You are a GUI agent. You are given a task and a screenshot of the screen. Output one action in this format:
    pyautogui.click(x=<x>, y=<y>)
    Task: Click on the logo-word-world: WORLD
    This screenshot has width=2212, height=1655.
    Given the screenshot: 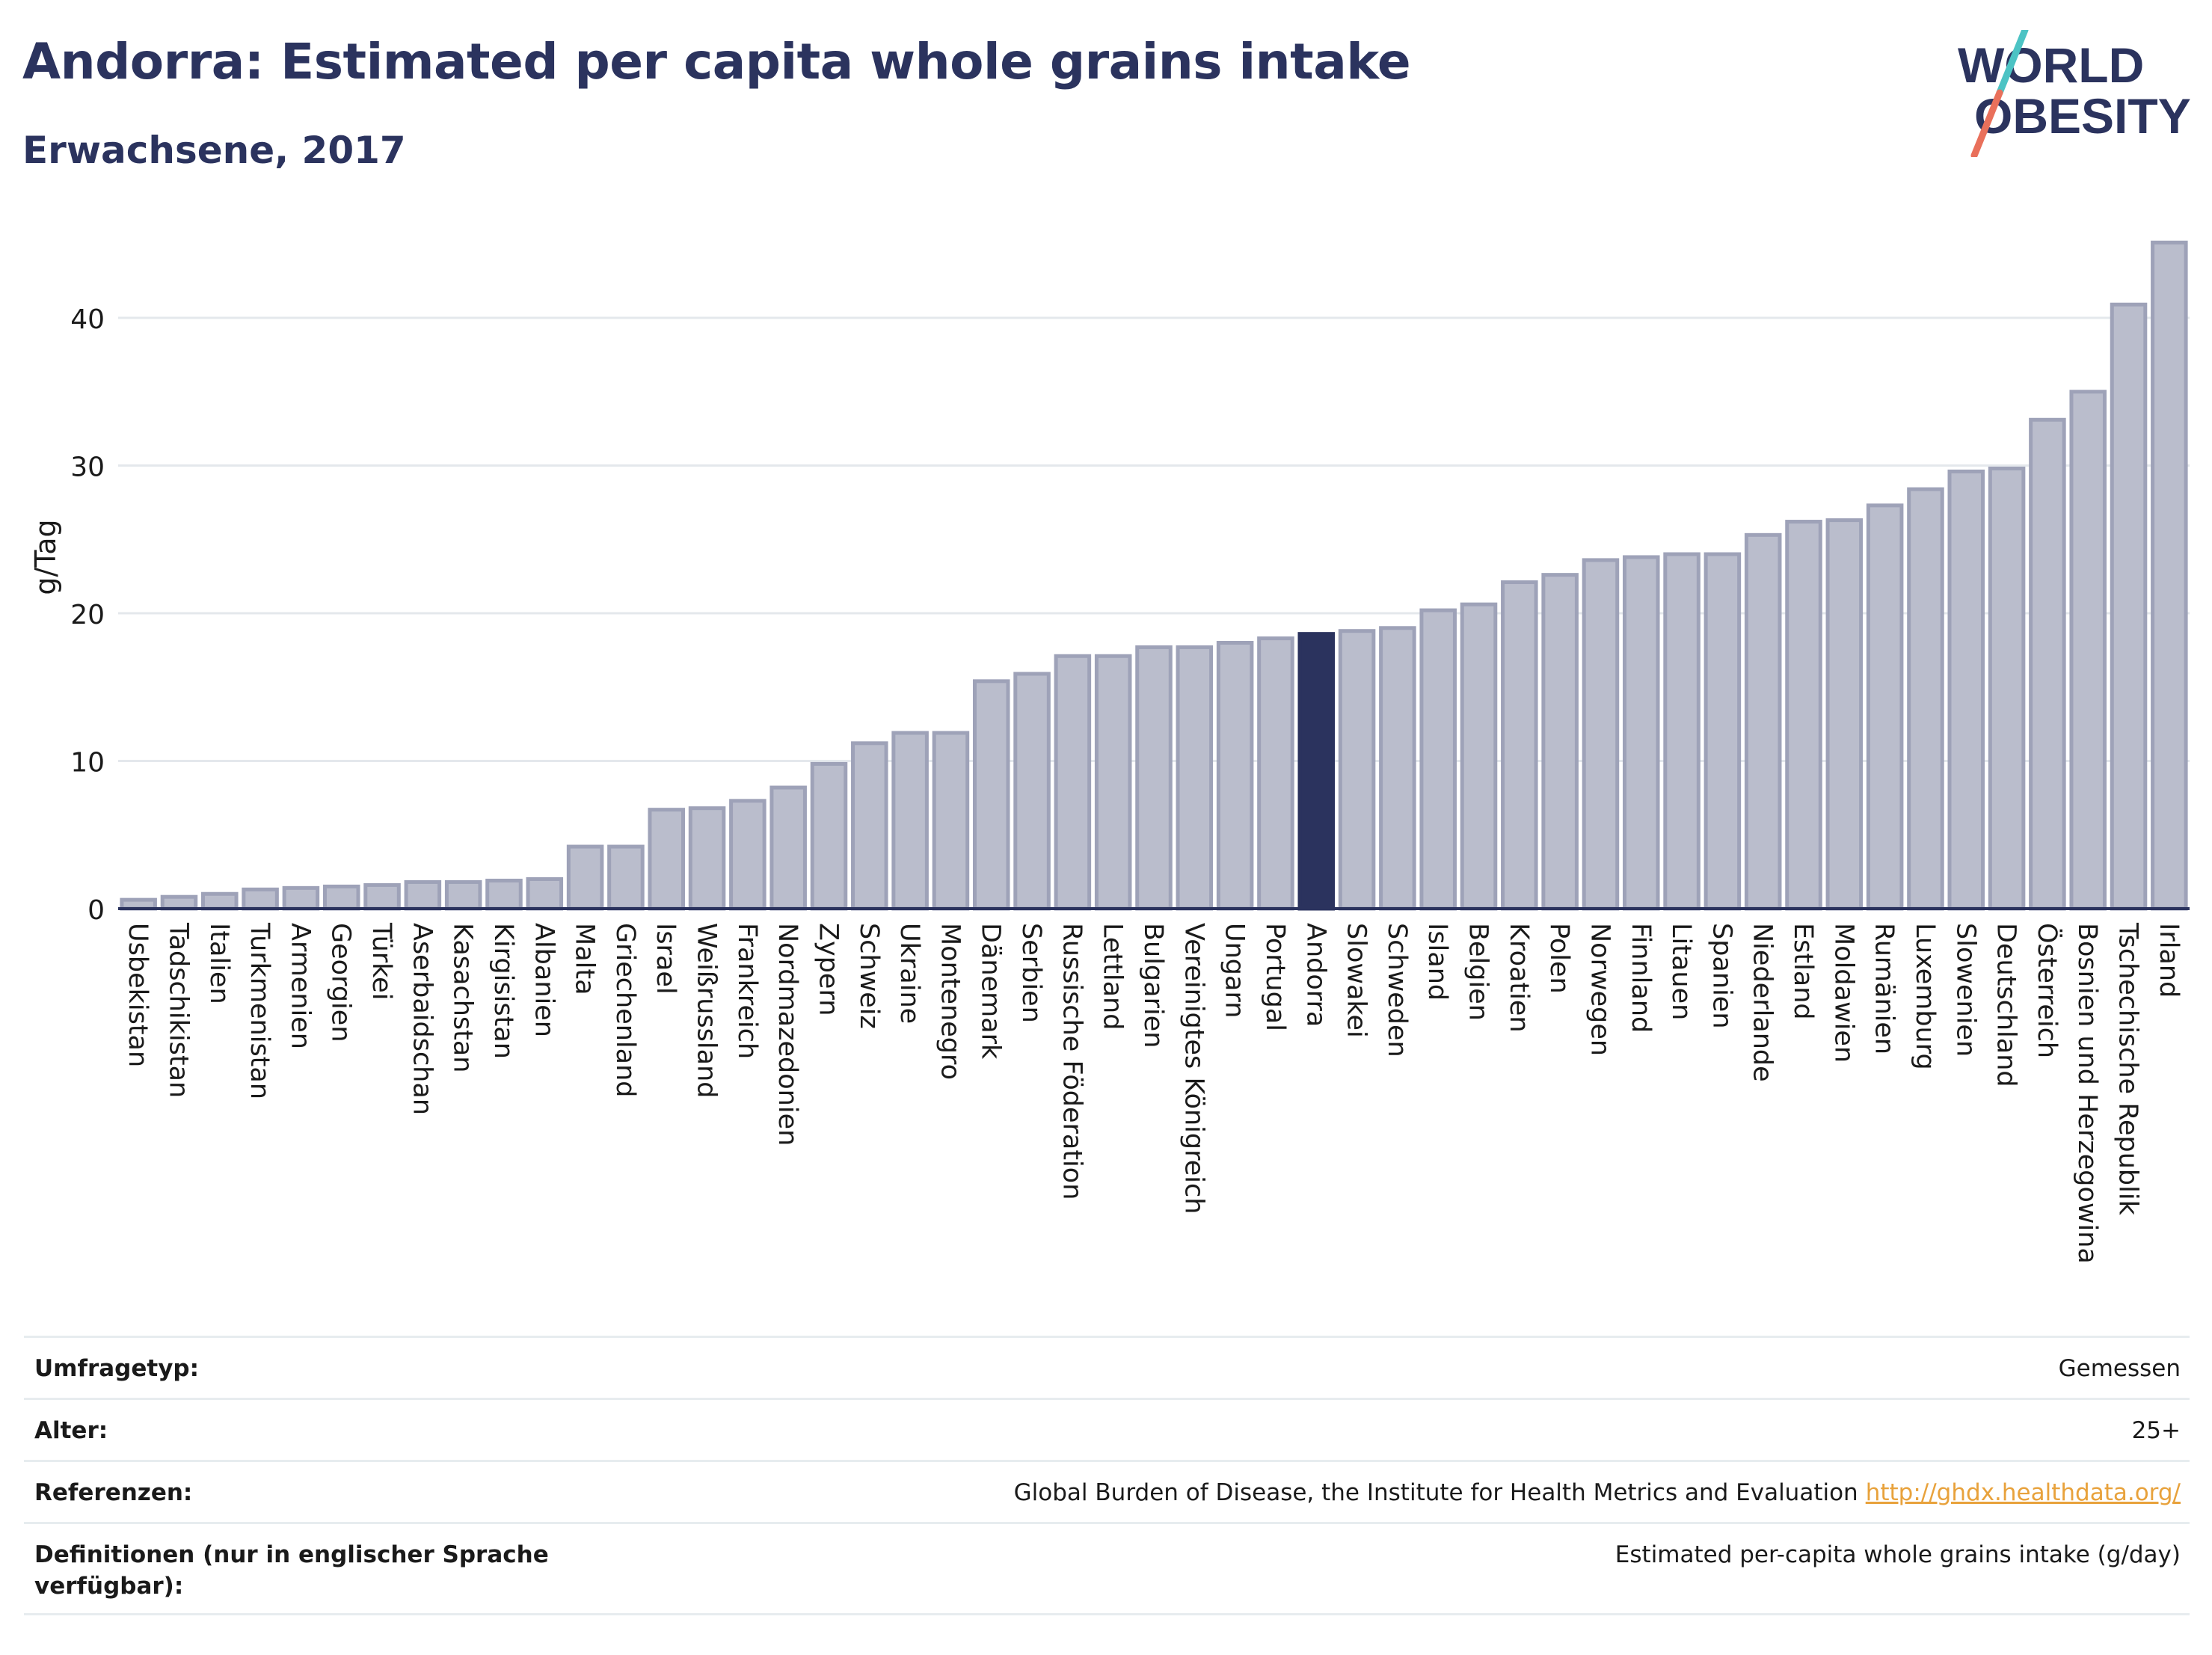 What is the action you would take?
    pyautogui.click(x=2051, y=65)
    